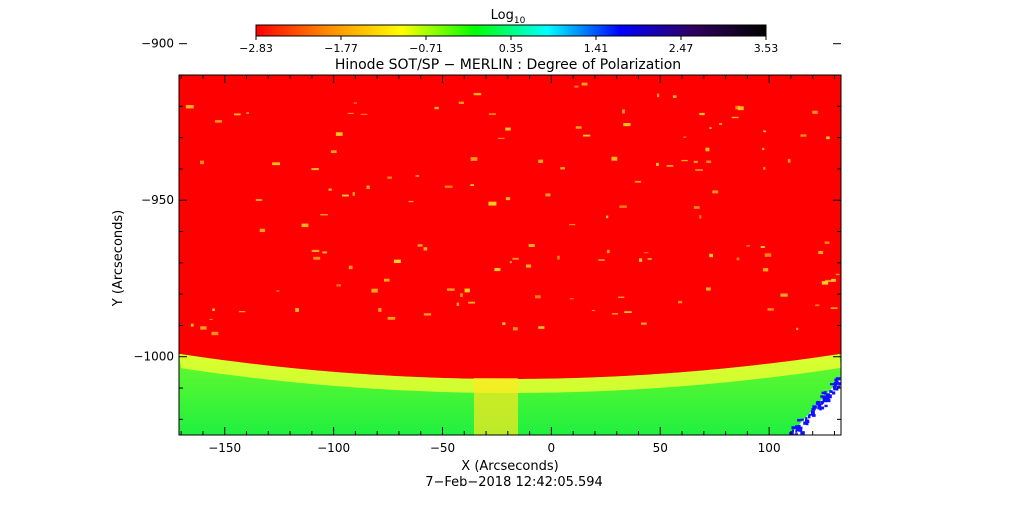  Describe the element at coordinates (442, 448) in the screenshot. I see `x-tick-label: −50` at that location.